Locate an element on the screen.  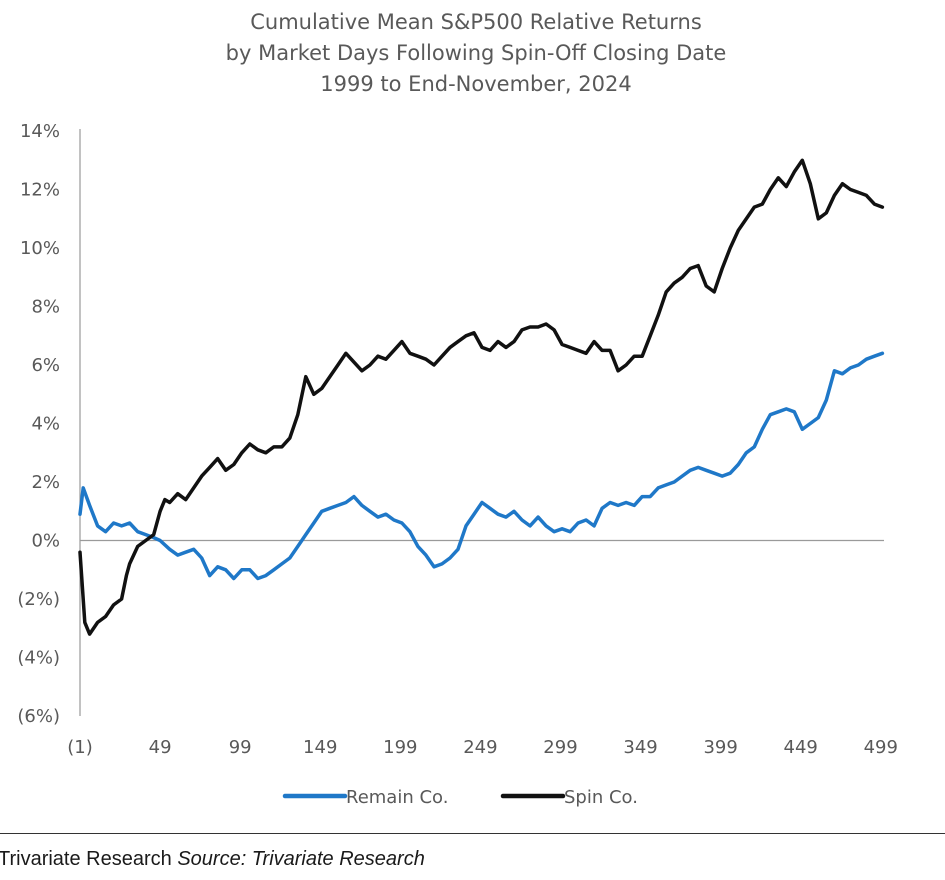
y-tick-label: 10% is located at coordinates (40, 248).